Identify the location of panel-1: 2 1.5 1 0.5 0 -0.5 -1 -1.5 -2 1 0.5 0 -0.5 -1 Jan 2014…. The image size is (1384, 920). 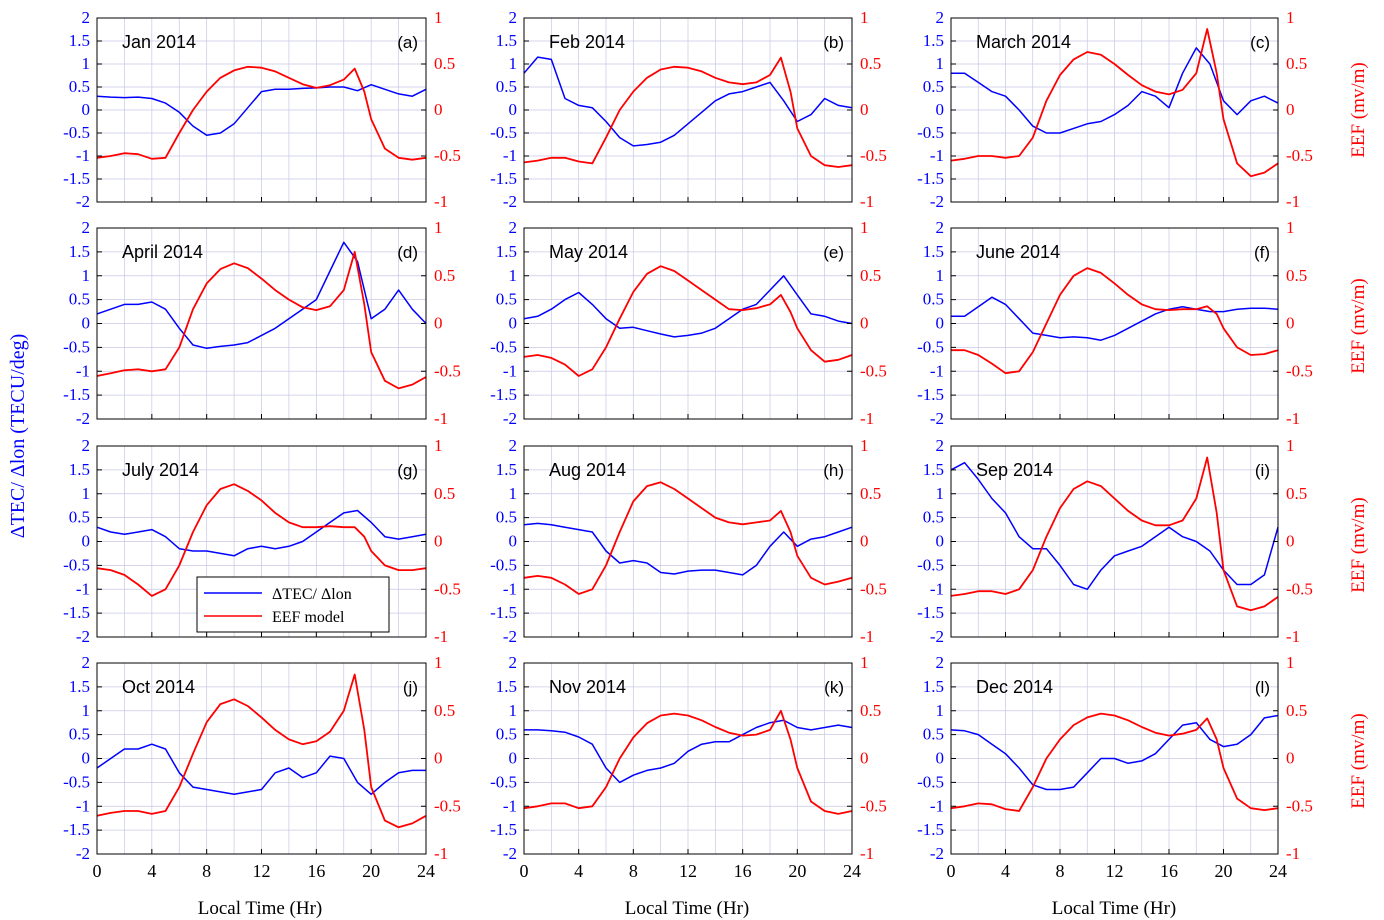
(262, 109).